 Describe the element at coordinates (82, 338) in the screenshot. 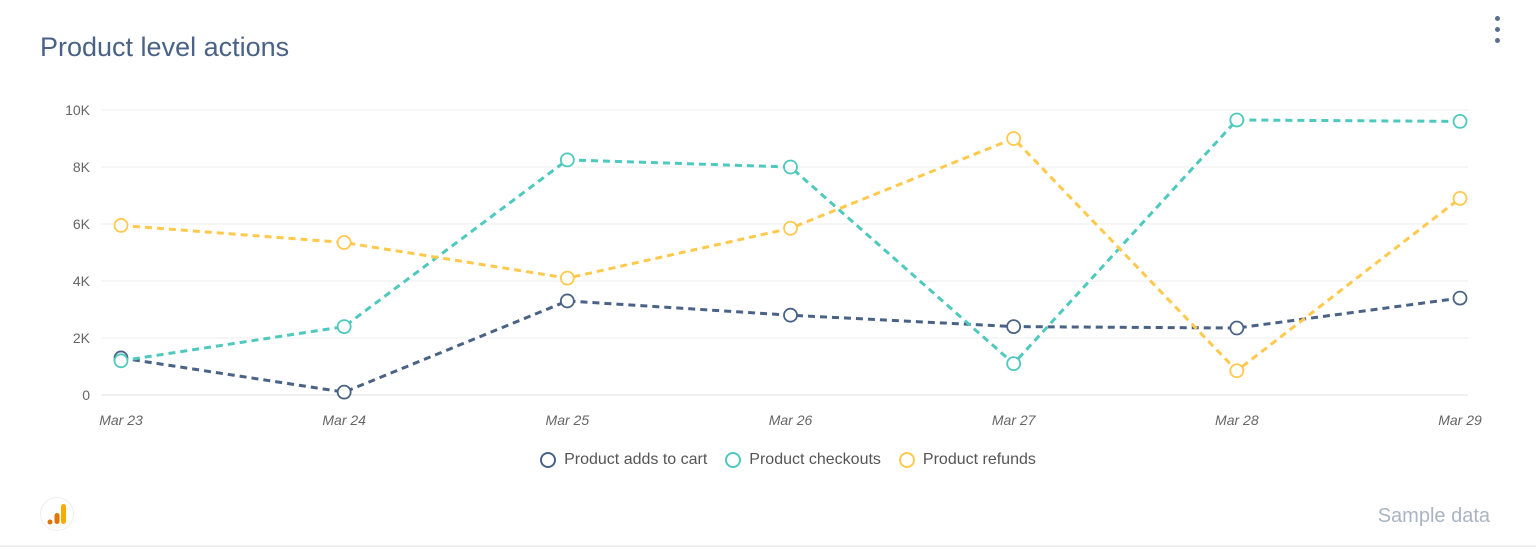

I see `y-tick-label: 2K` at that location.